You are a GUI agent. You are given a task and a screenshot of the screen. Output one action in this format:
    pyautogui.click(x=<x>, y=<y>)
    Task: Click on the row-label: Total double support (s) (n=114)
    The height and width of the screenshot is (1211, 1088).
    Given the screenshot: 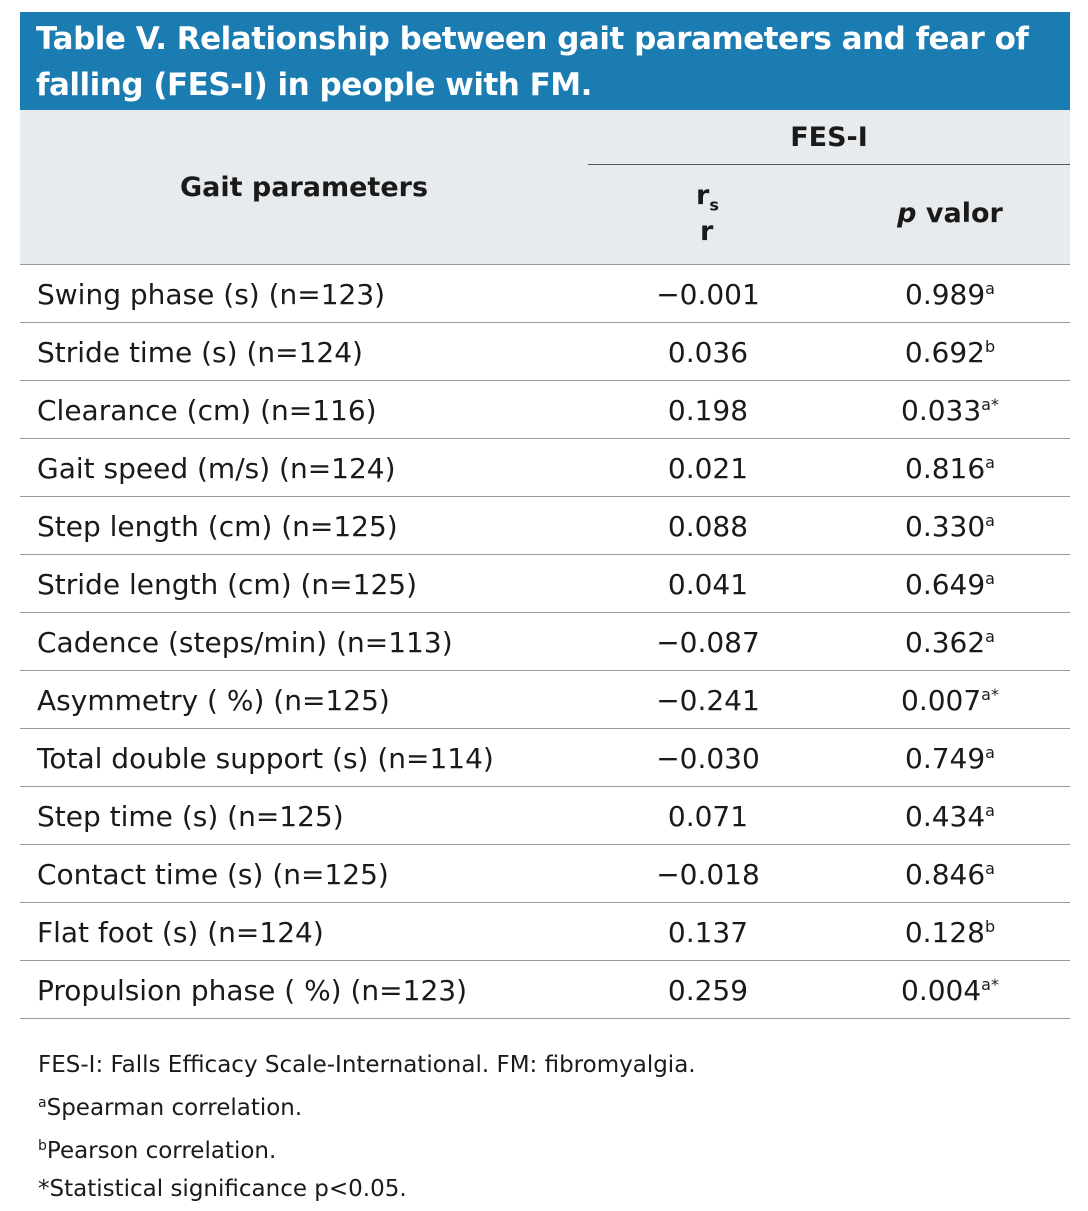 What is the action you would take?
    pyautogui.click(x=265, y=758)
    